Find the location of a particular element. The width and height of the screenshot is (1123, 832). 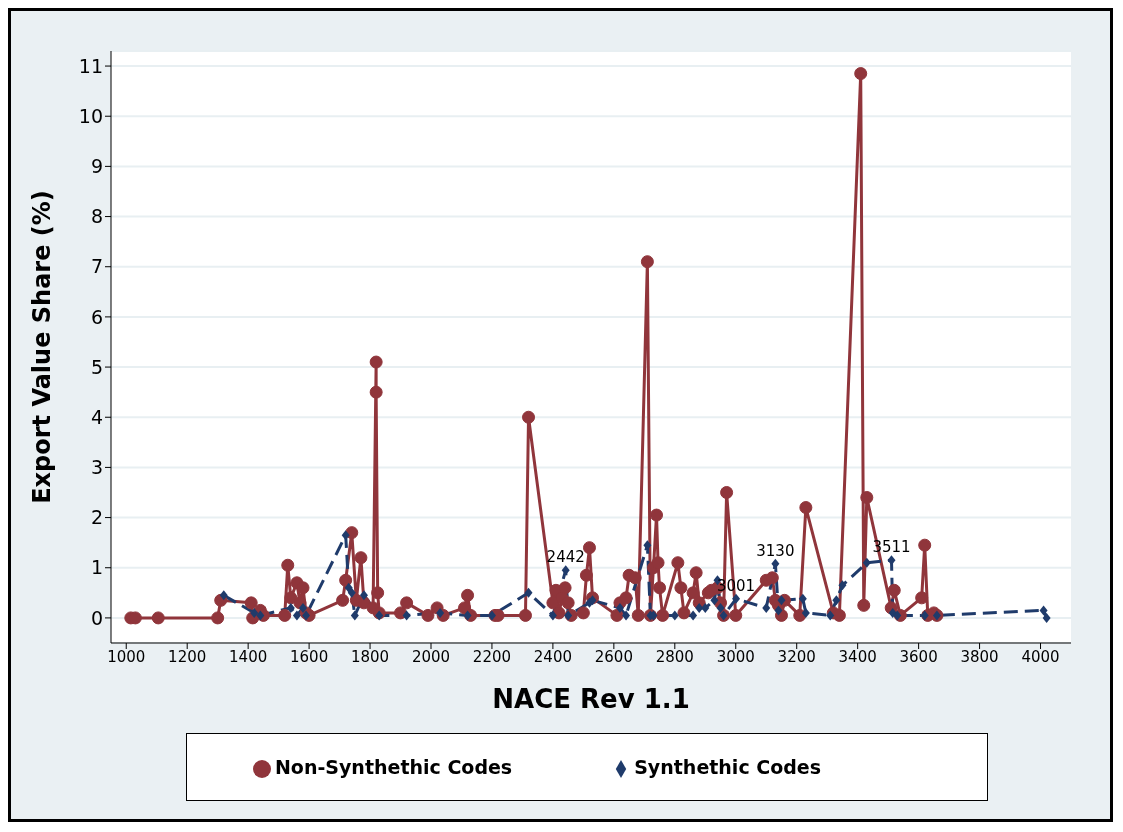

legend-label: Synthethic Codes is located at coordinates (728, 767).